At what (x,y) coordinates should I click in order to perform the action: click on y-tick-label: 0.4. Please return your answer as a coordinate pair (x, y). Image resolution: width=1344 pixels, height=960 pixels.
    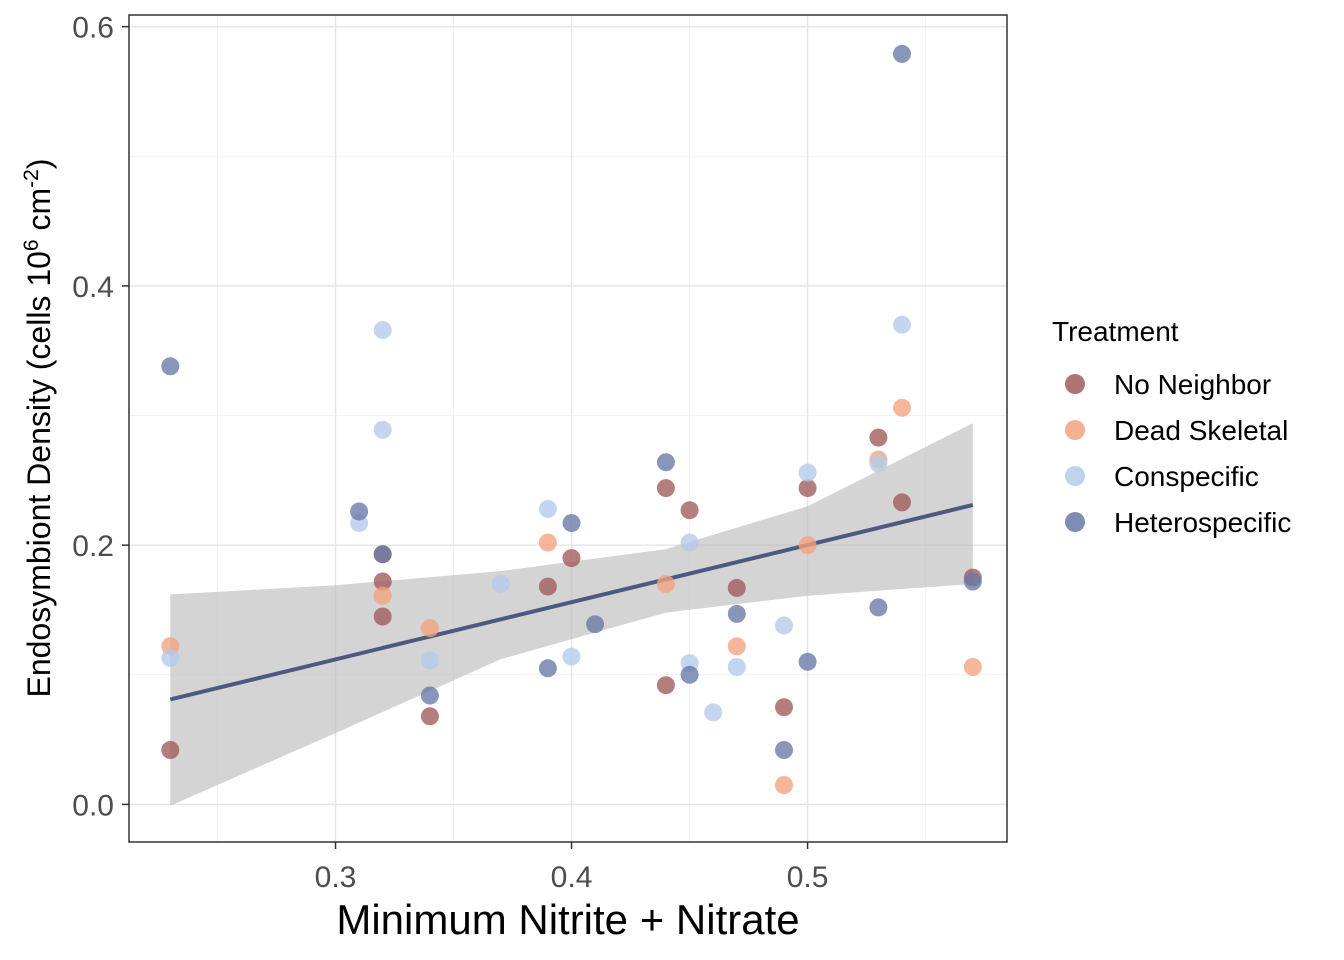
    Looking at the image, I should click on (93, 287).